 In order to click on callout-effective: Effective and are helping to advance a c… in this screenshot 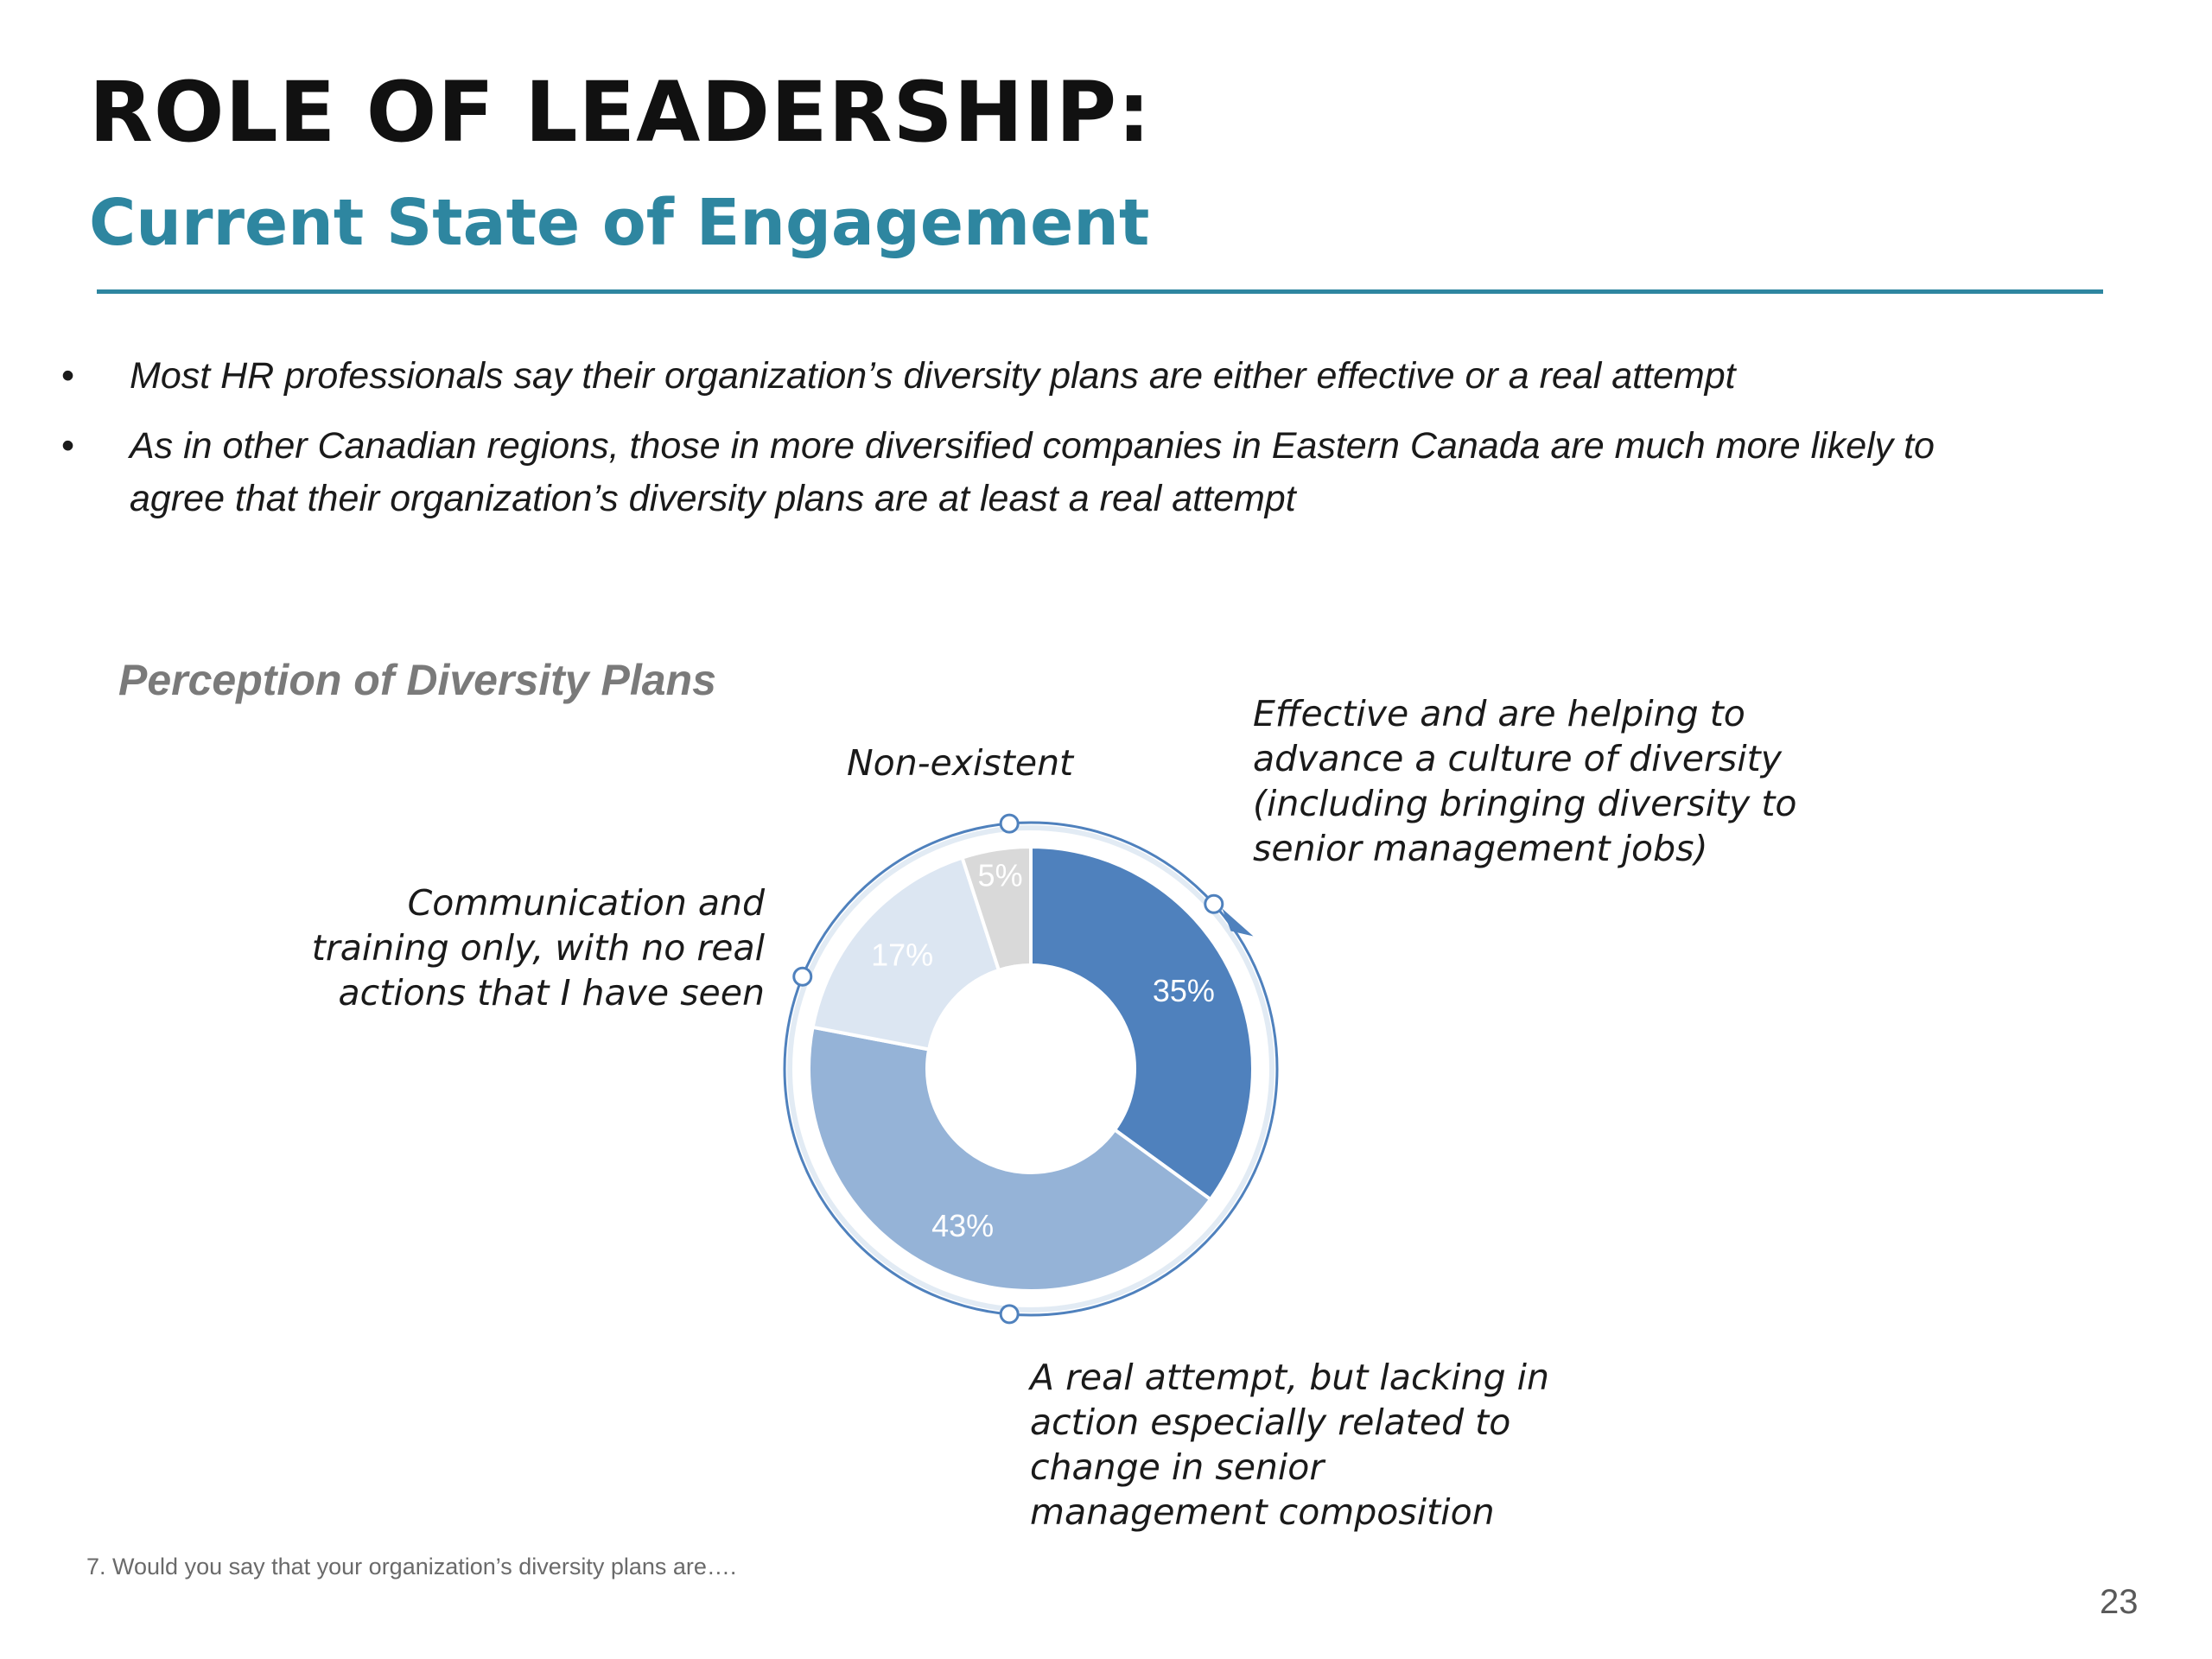, I will do `click(1525, 781)`.